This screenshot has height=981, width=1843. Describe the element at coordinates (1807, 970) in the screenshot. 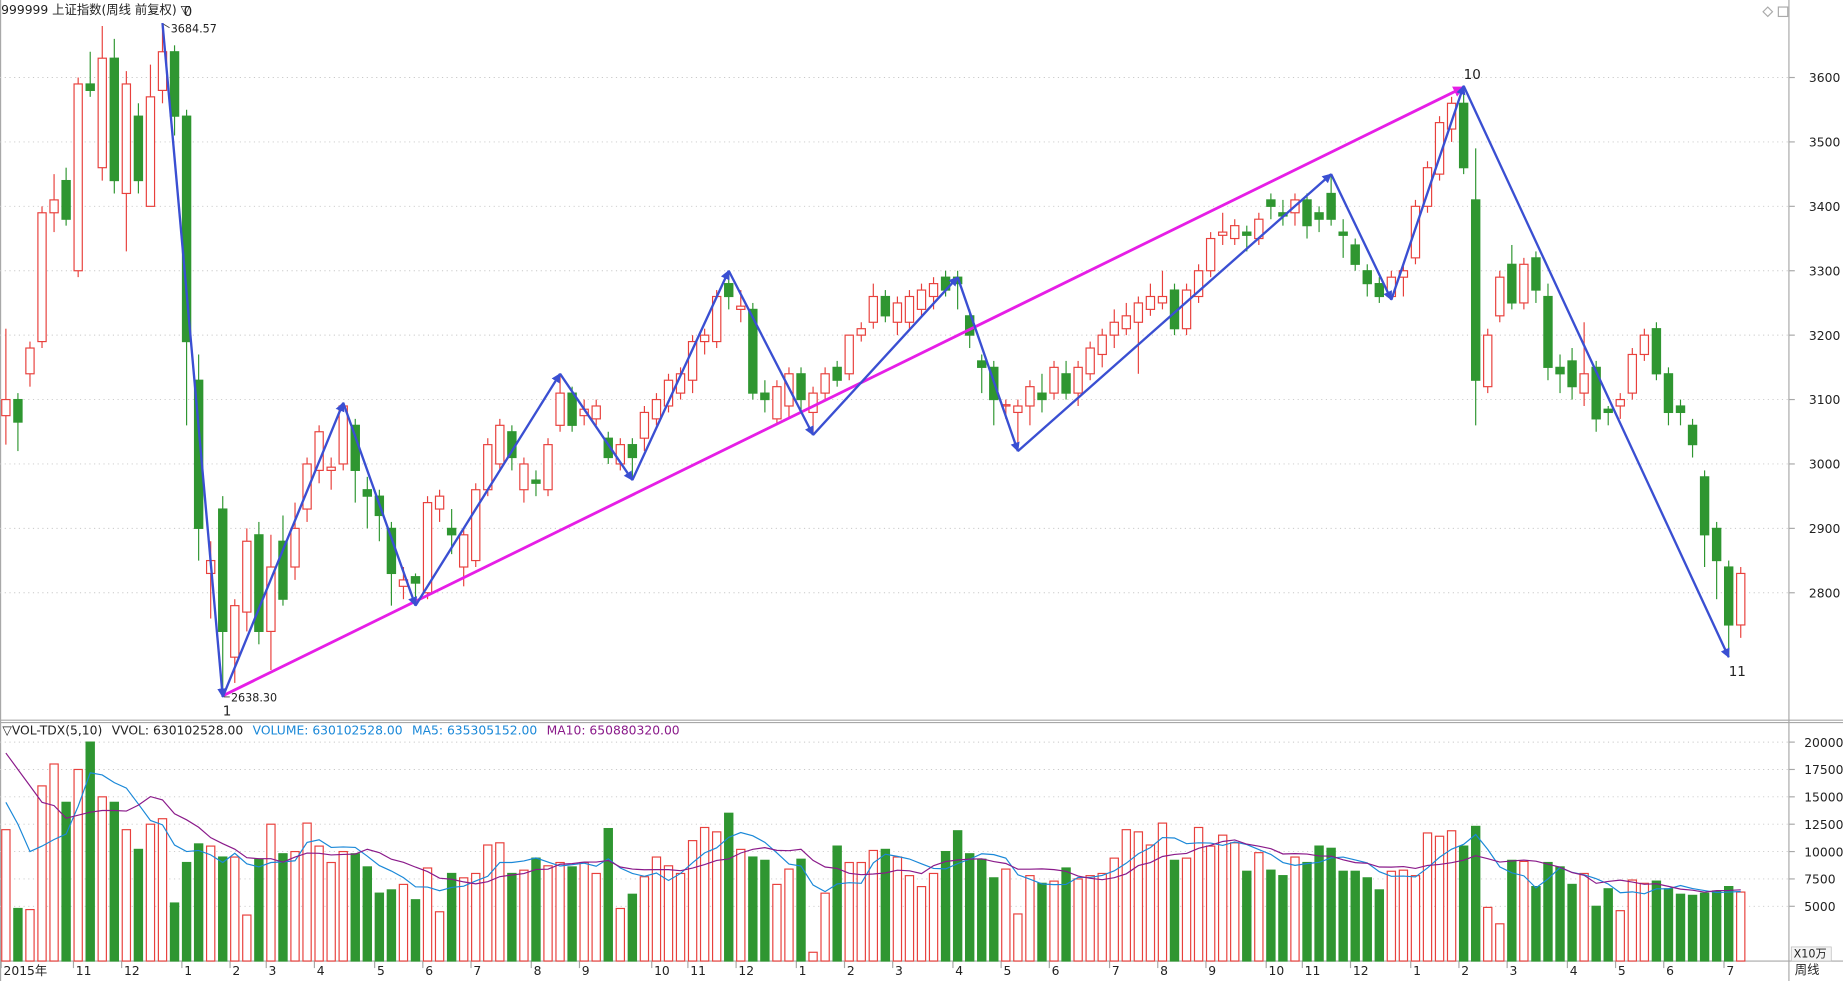

I see `period-label: 周线` at that location.